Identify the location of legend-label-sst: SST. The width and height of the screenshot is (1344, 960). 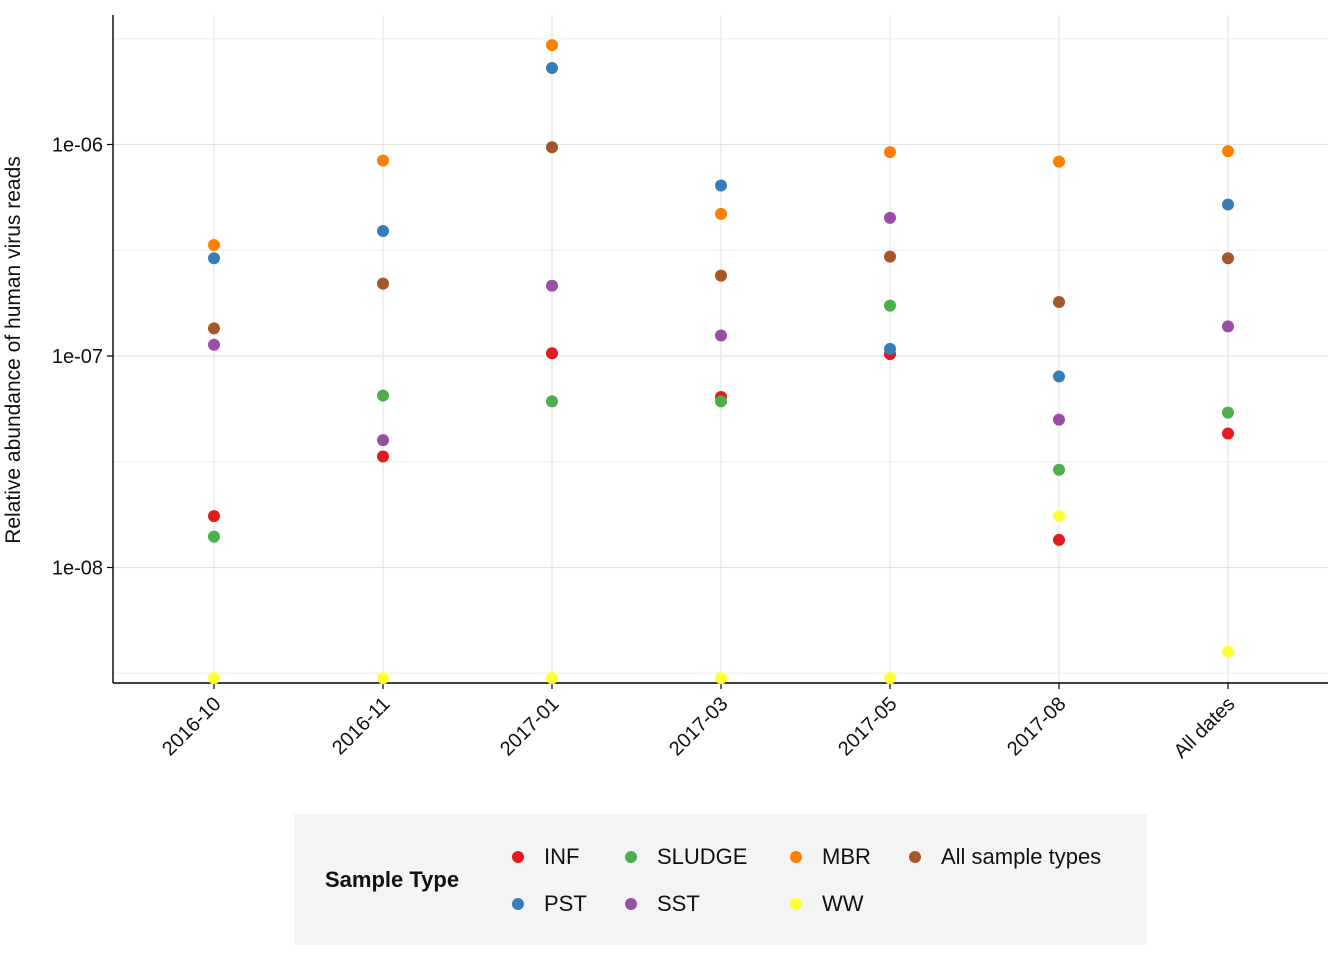
(678, 903).